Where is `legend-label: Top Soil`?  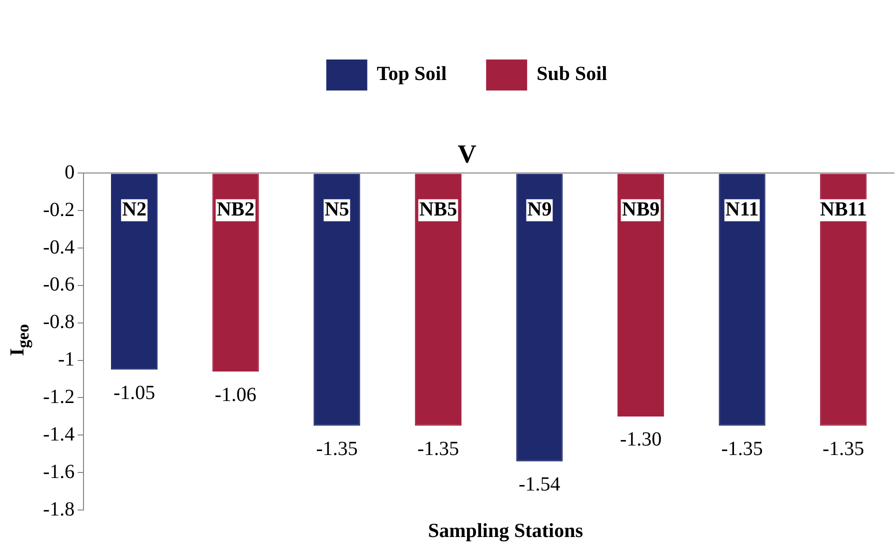
legend-label: Top Soil is located at coordinates (412, 74).